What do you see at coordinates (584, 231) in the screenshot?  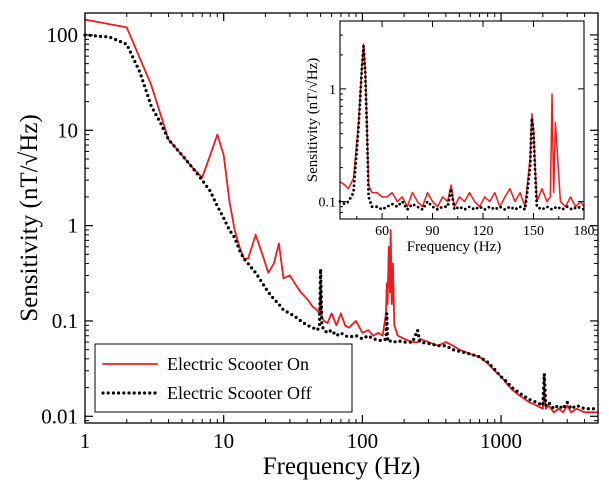 I see `inset-x-tick-label: 180` at bounding box center [584, 231].